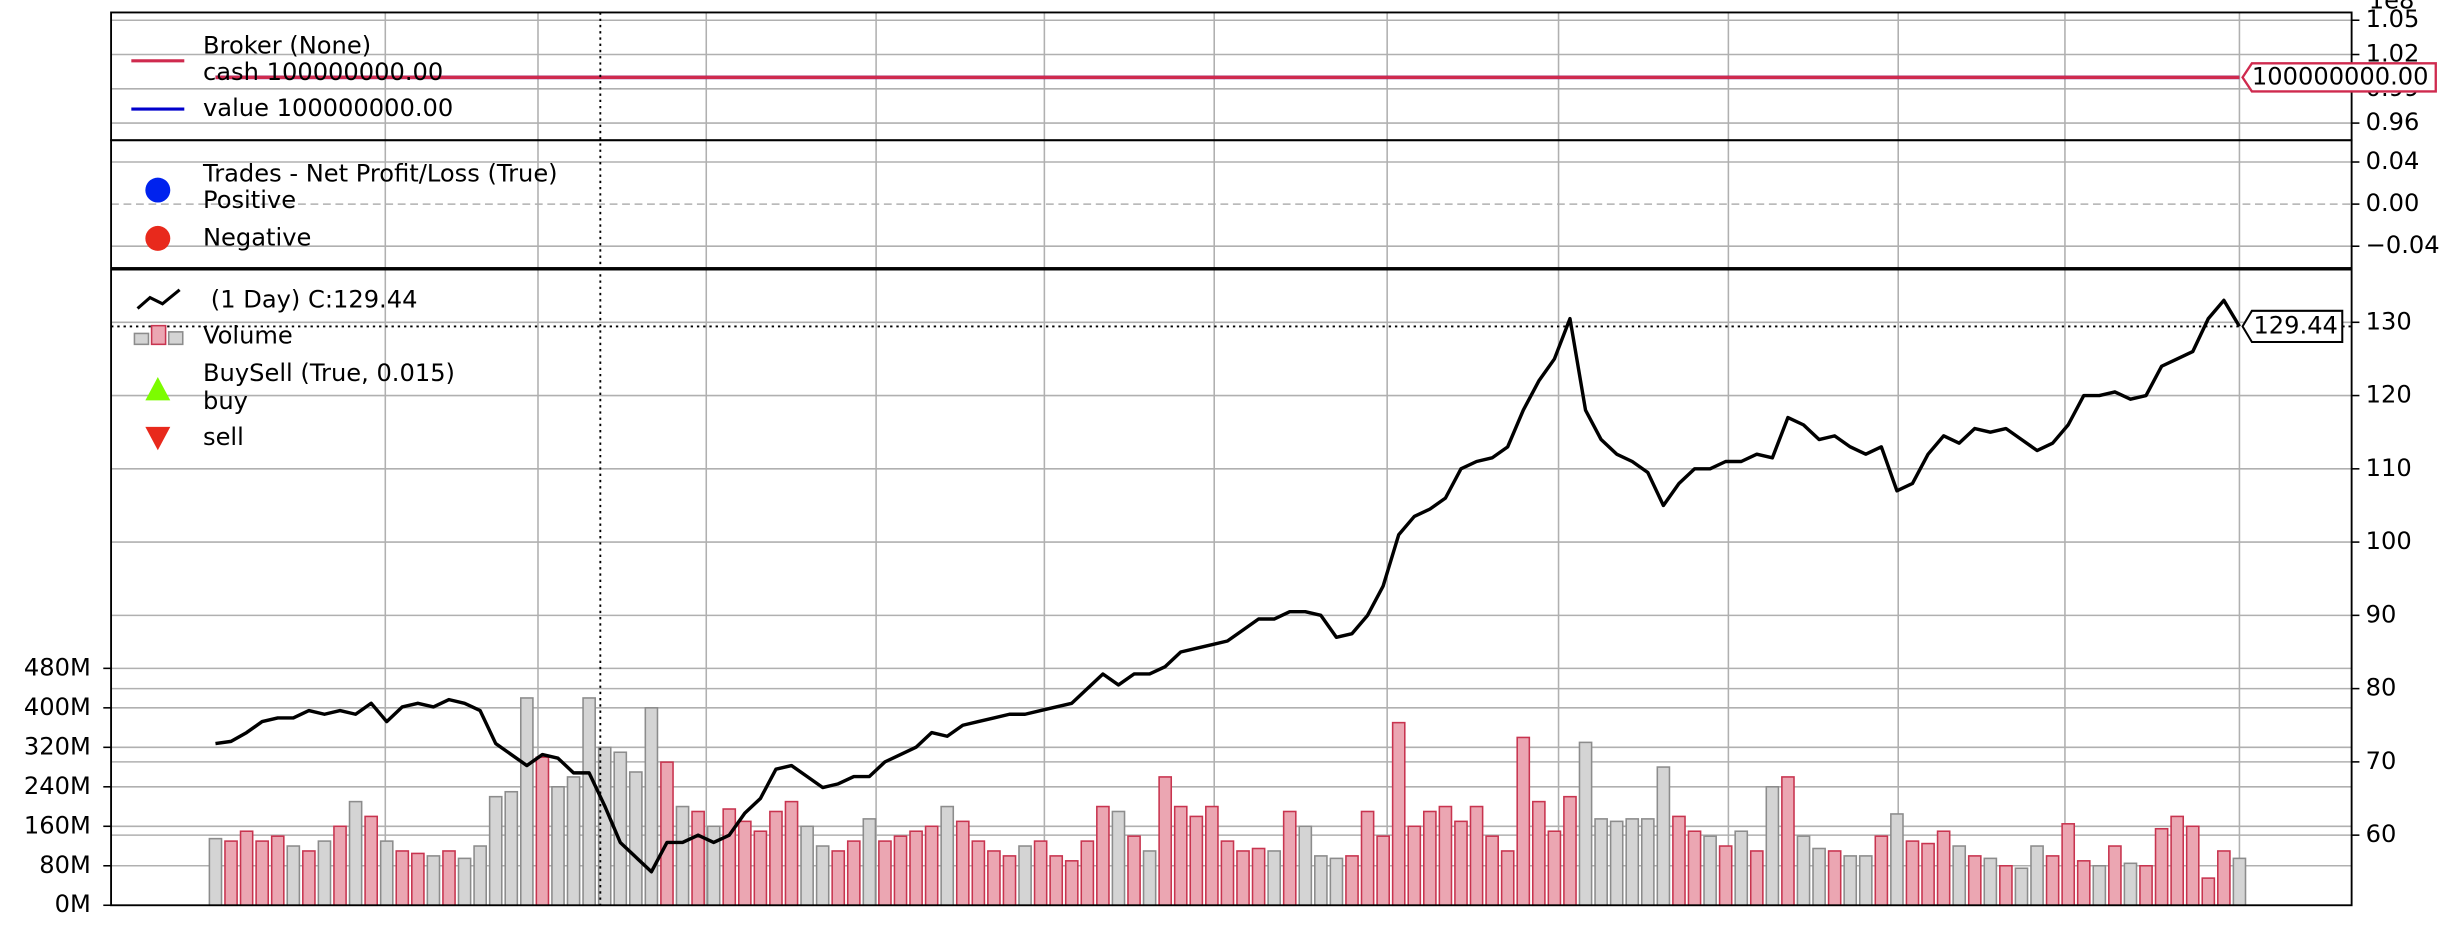 The width and height of the screenshot is (2444, 952). I want to click on y2-tick-label: 160M, so click(57, 825).